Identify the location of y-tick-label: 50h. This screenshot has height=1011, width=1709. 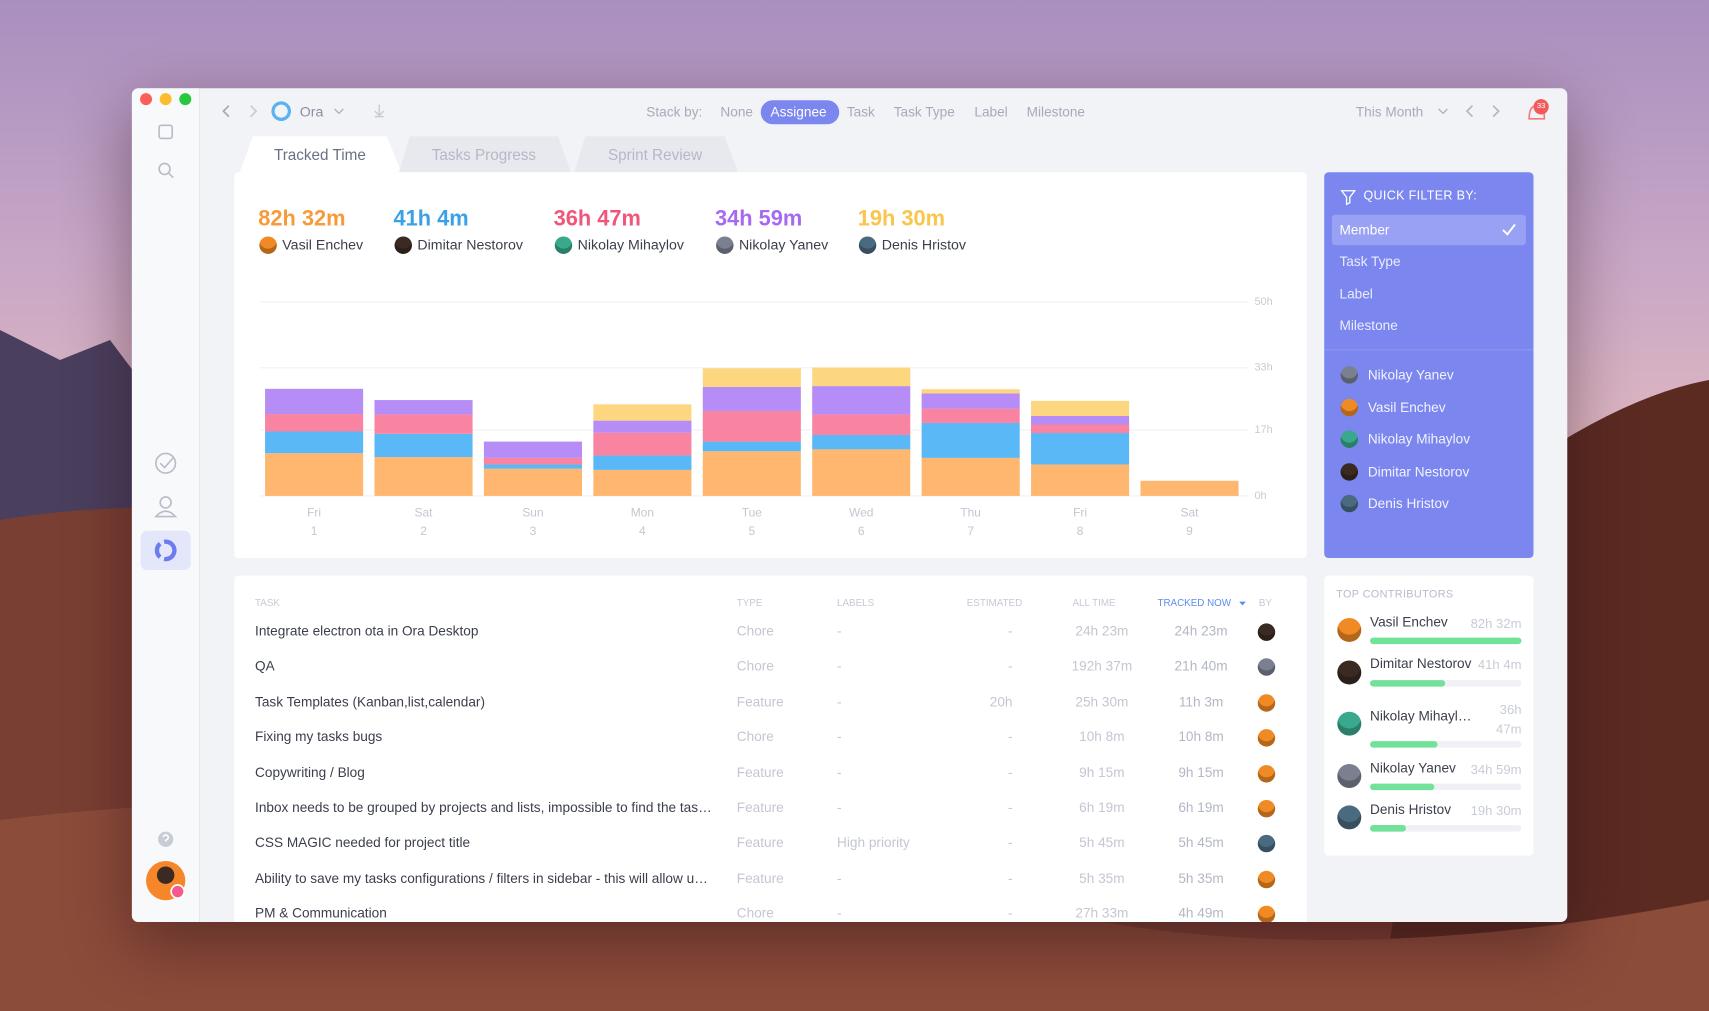
(1263, 302).